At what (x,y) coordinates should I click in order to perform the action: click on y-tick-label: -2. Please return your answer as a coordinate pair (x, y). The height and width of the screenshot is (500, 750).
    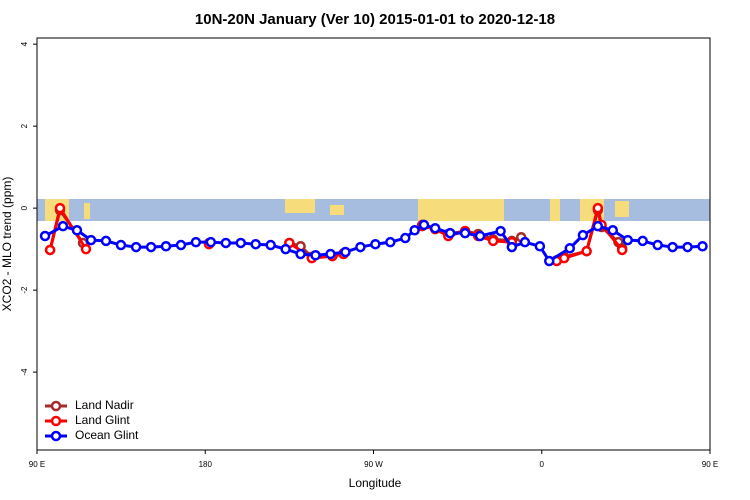
    Looking at the image, I should click on (24, 290).